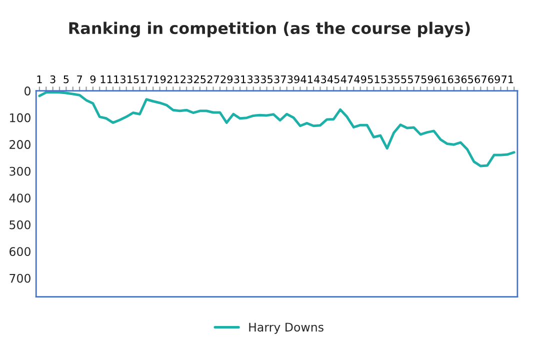 This screenshot has width=539, height=348. What do you see at coordinates (266, 79) in the screenshot?
I see `x-tick-label: 35` at bounding box center [266, 79].